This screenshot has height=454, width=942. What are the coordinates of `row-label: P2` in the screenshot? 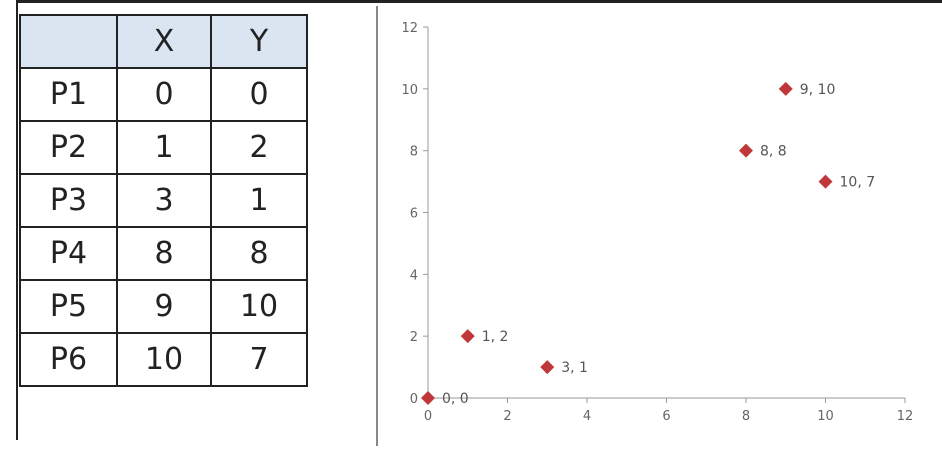 It's located at (68, 147).